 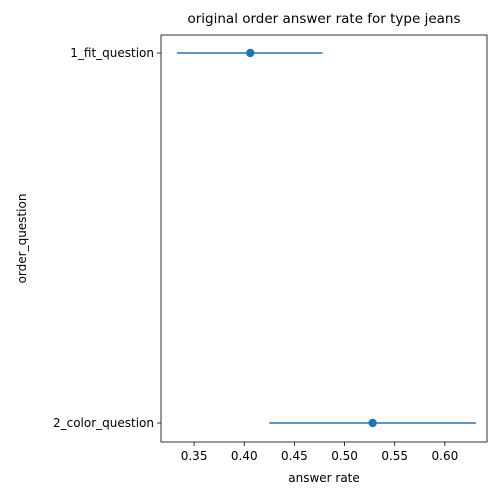 I want to click on x-tick-label: 0.40, so click(x=244, y=456).